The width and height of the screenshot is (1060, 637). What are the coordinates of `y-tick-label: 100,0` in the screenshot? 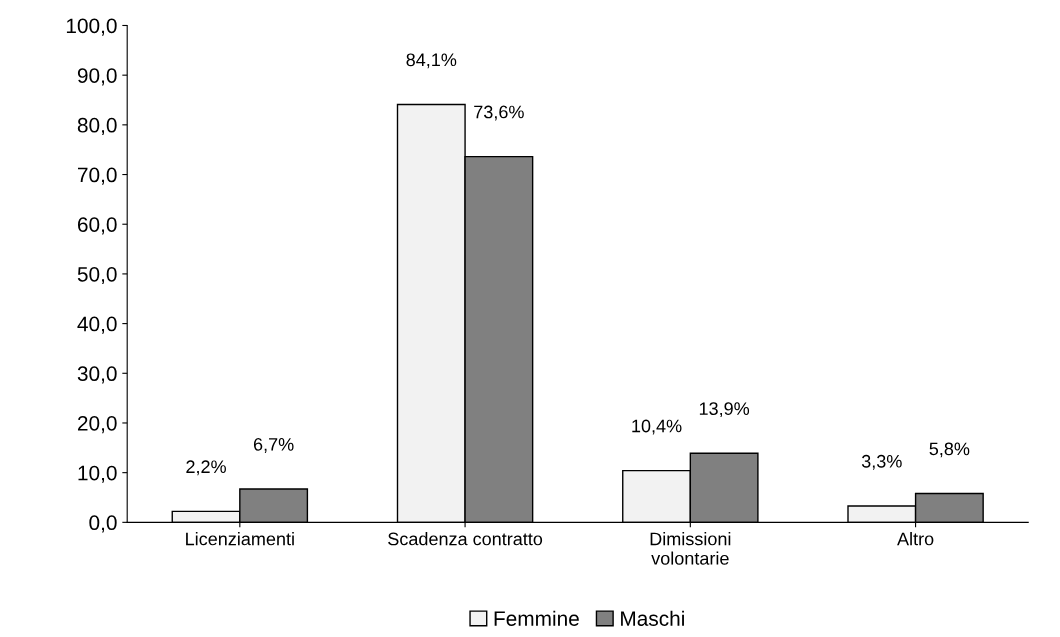 It's located at (91, 27).